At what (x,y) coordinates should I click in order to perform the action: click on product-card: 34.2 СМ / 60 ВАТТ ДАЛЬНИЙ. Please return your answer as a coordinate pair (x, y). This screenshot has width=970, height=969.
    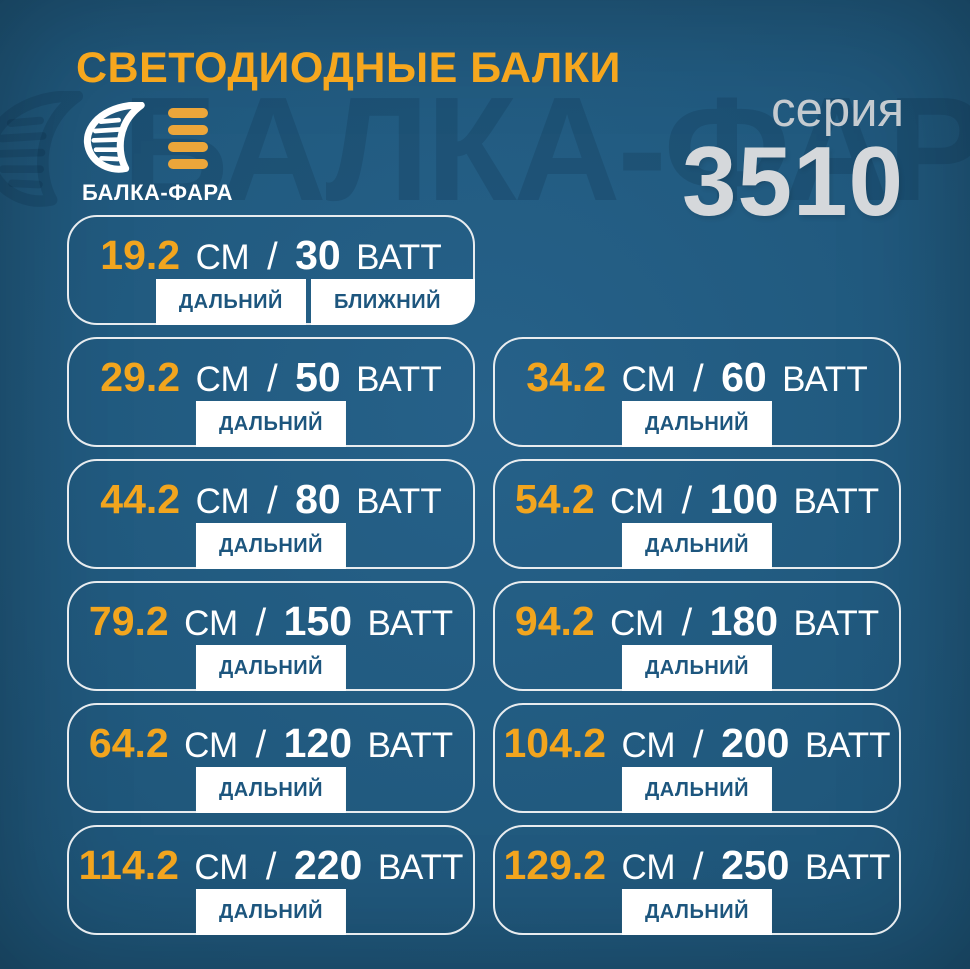
    Looking at the image, I should click on (697, 392).